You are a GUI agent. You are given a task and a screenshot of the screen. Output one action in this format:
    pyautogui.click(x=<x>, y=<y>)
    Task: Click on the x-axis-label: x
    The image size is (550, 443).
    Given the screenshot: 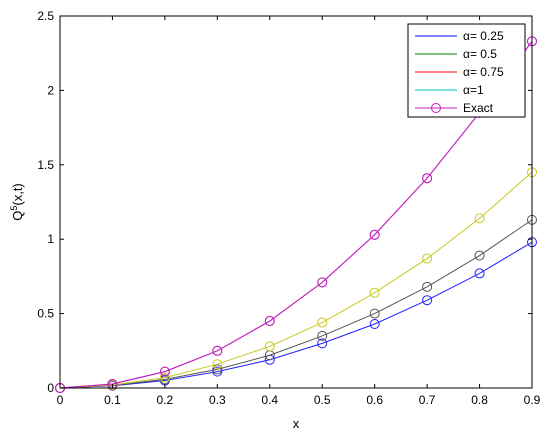 What is the action you would take?
    pyautogui.click(x=296, y=423)
    